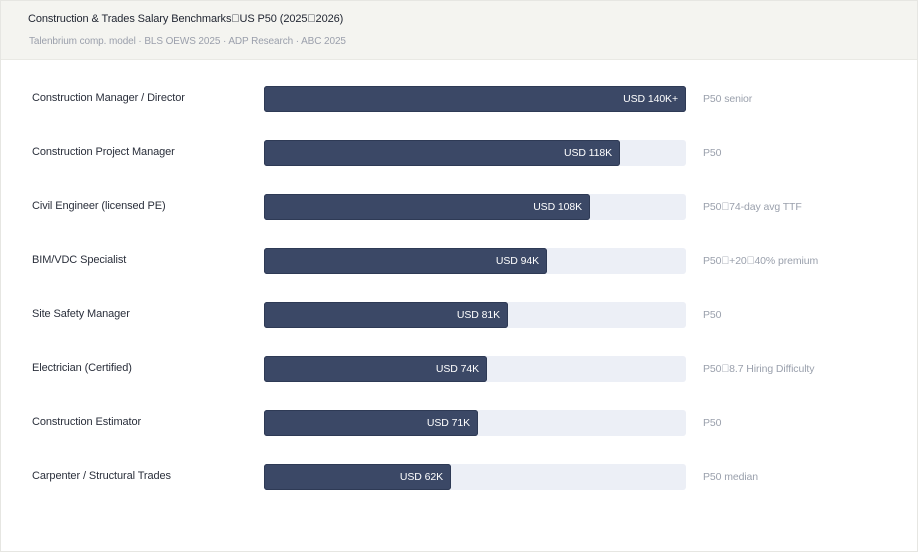 The width and height of the screenshot is (918, 552). What do you see at coordinates (427, 207) in the screenshot?
I see `bar: USD 108K` at bounding box center [427, 207].